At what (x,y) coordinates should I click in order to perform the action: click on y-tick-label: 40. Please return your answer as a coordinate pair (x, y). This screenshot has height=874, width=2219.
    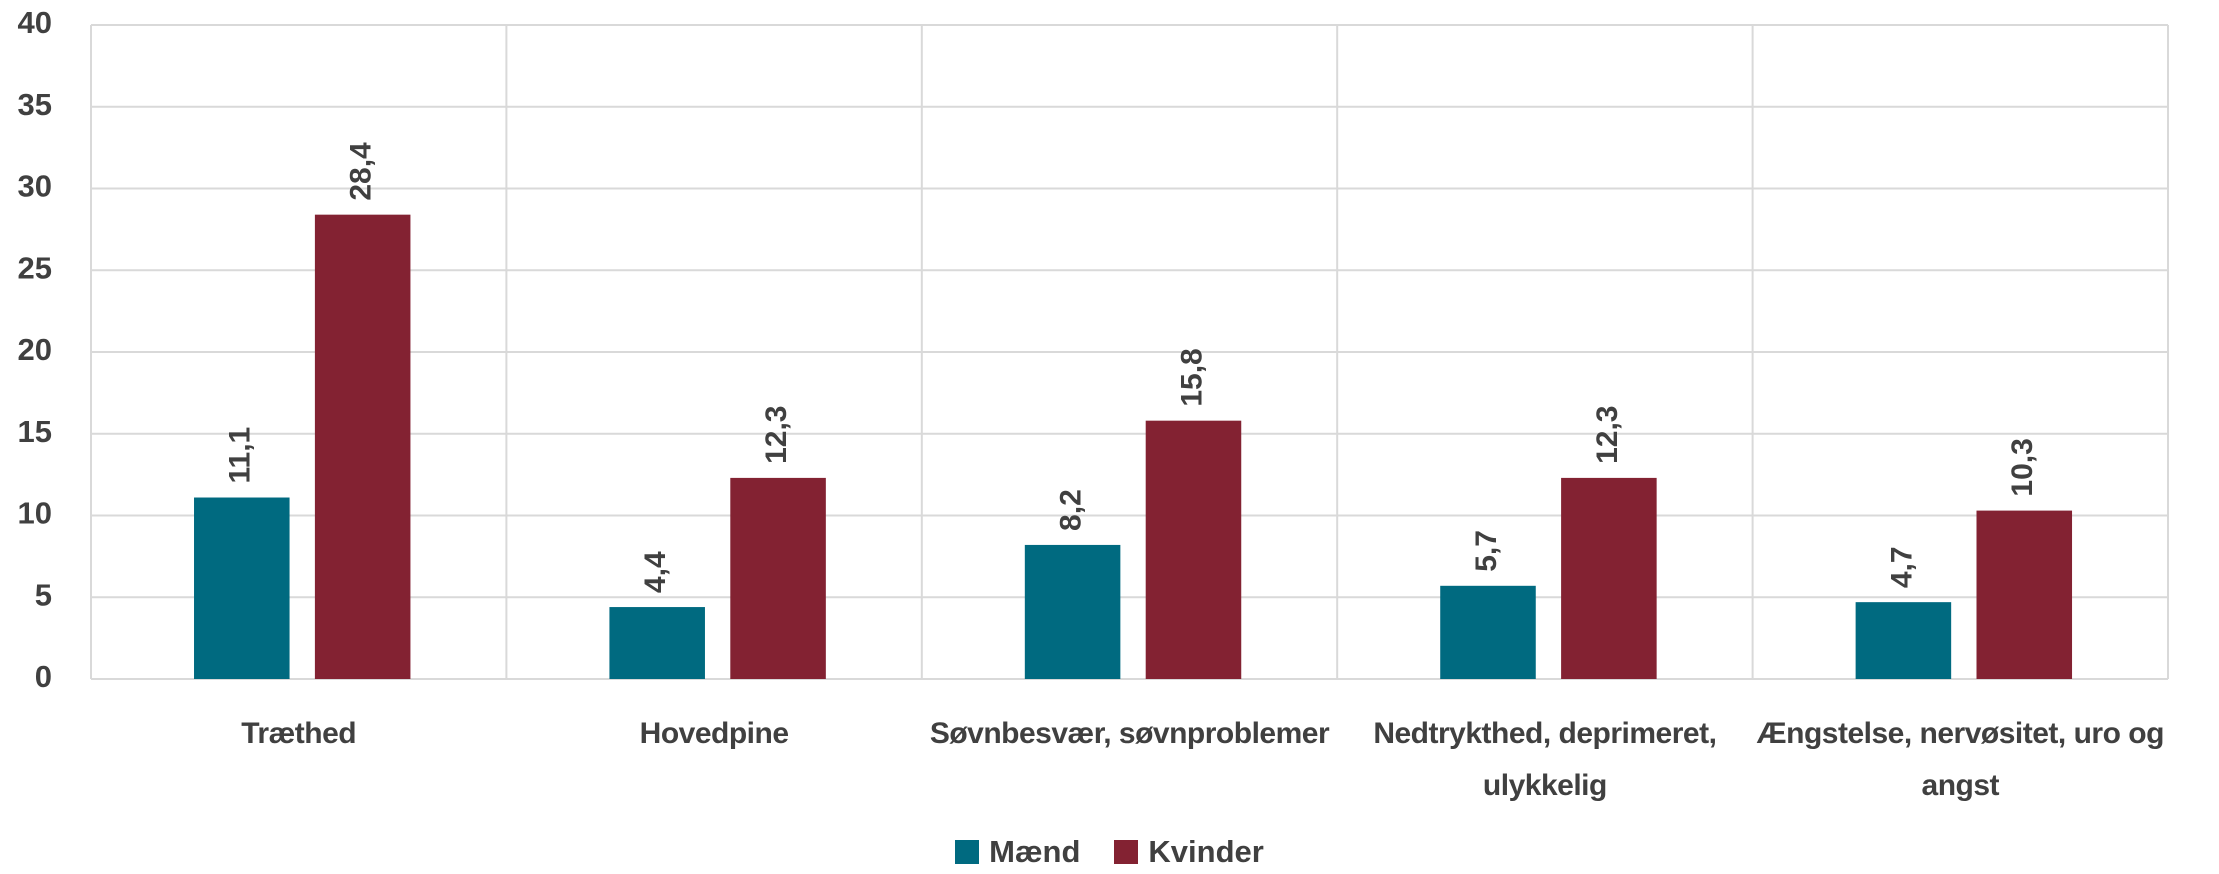
    Looking at the image, I should click on (35, 22).